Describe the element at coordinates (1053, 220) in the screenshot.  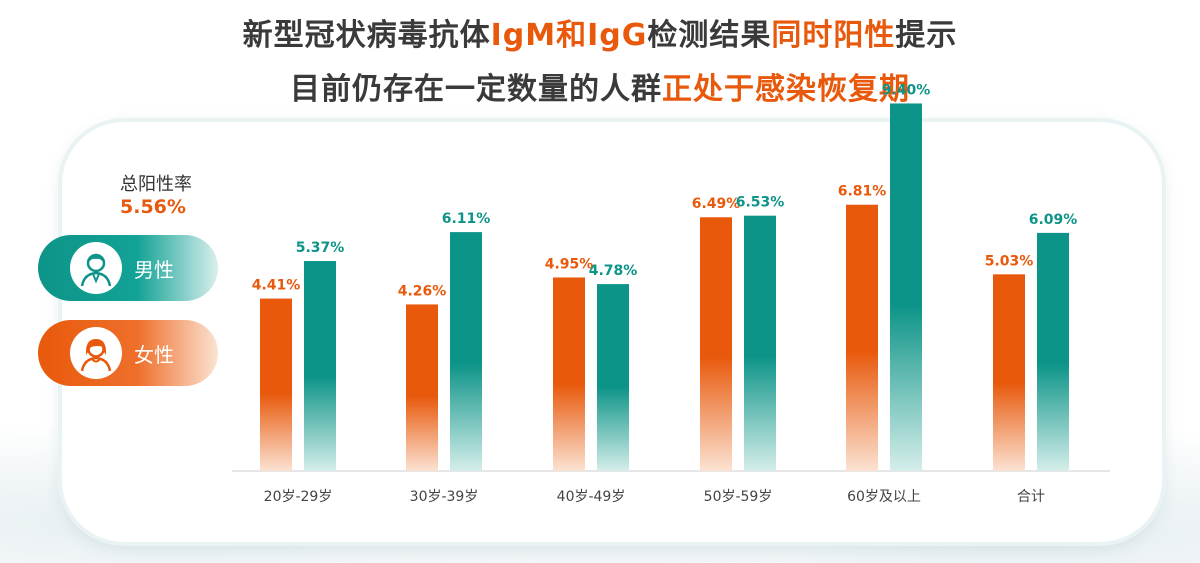
I see `data-label-male: 6.09%` at that location.